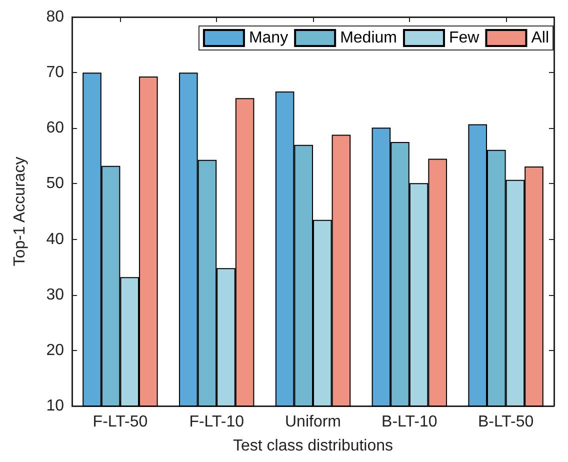  I want to click on y-tick-label: 20, so click(55, 350).